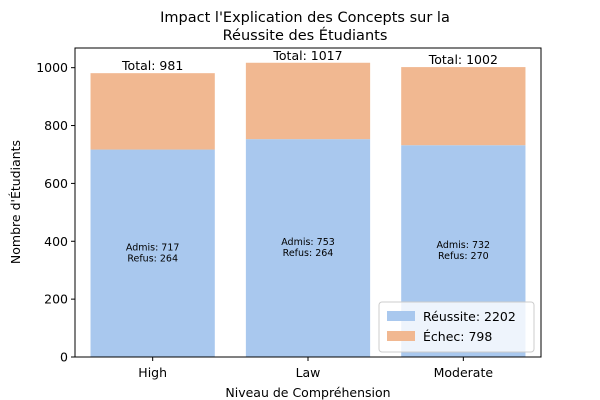 This screenshot has width=600, height=400. I want to click on x-tick-label: Moderate, so click(464, 372).